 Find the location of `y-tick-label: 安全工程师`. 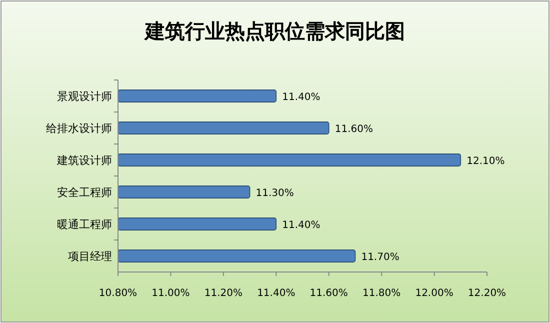

y-tick-label: 安全工程师 is located at coordinates (84, 192).